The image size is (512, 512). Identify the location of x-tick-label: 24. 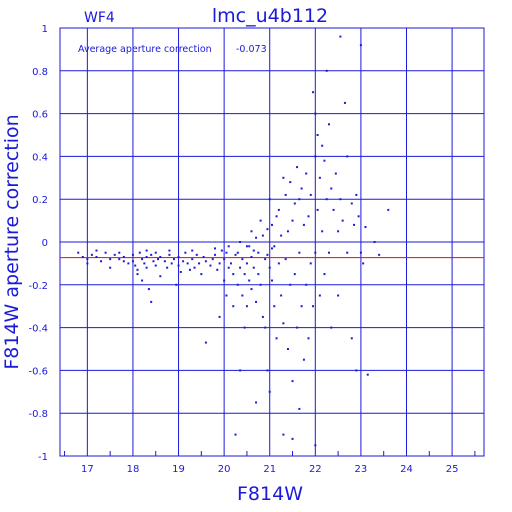
(406, 469).